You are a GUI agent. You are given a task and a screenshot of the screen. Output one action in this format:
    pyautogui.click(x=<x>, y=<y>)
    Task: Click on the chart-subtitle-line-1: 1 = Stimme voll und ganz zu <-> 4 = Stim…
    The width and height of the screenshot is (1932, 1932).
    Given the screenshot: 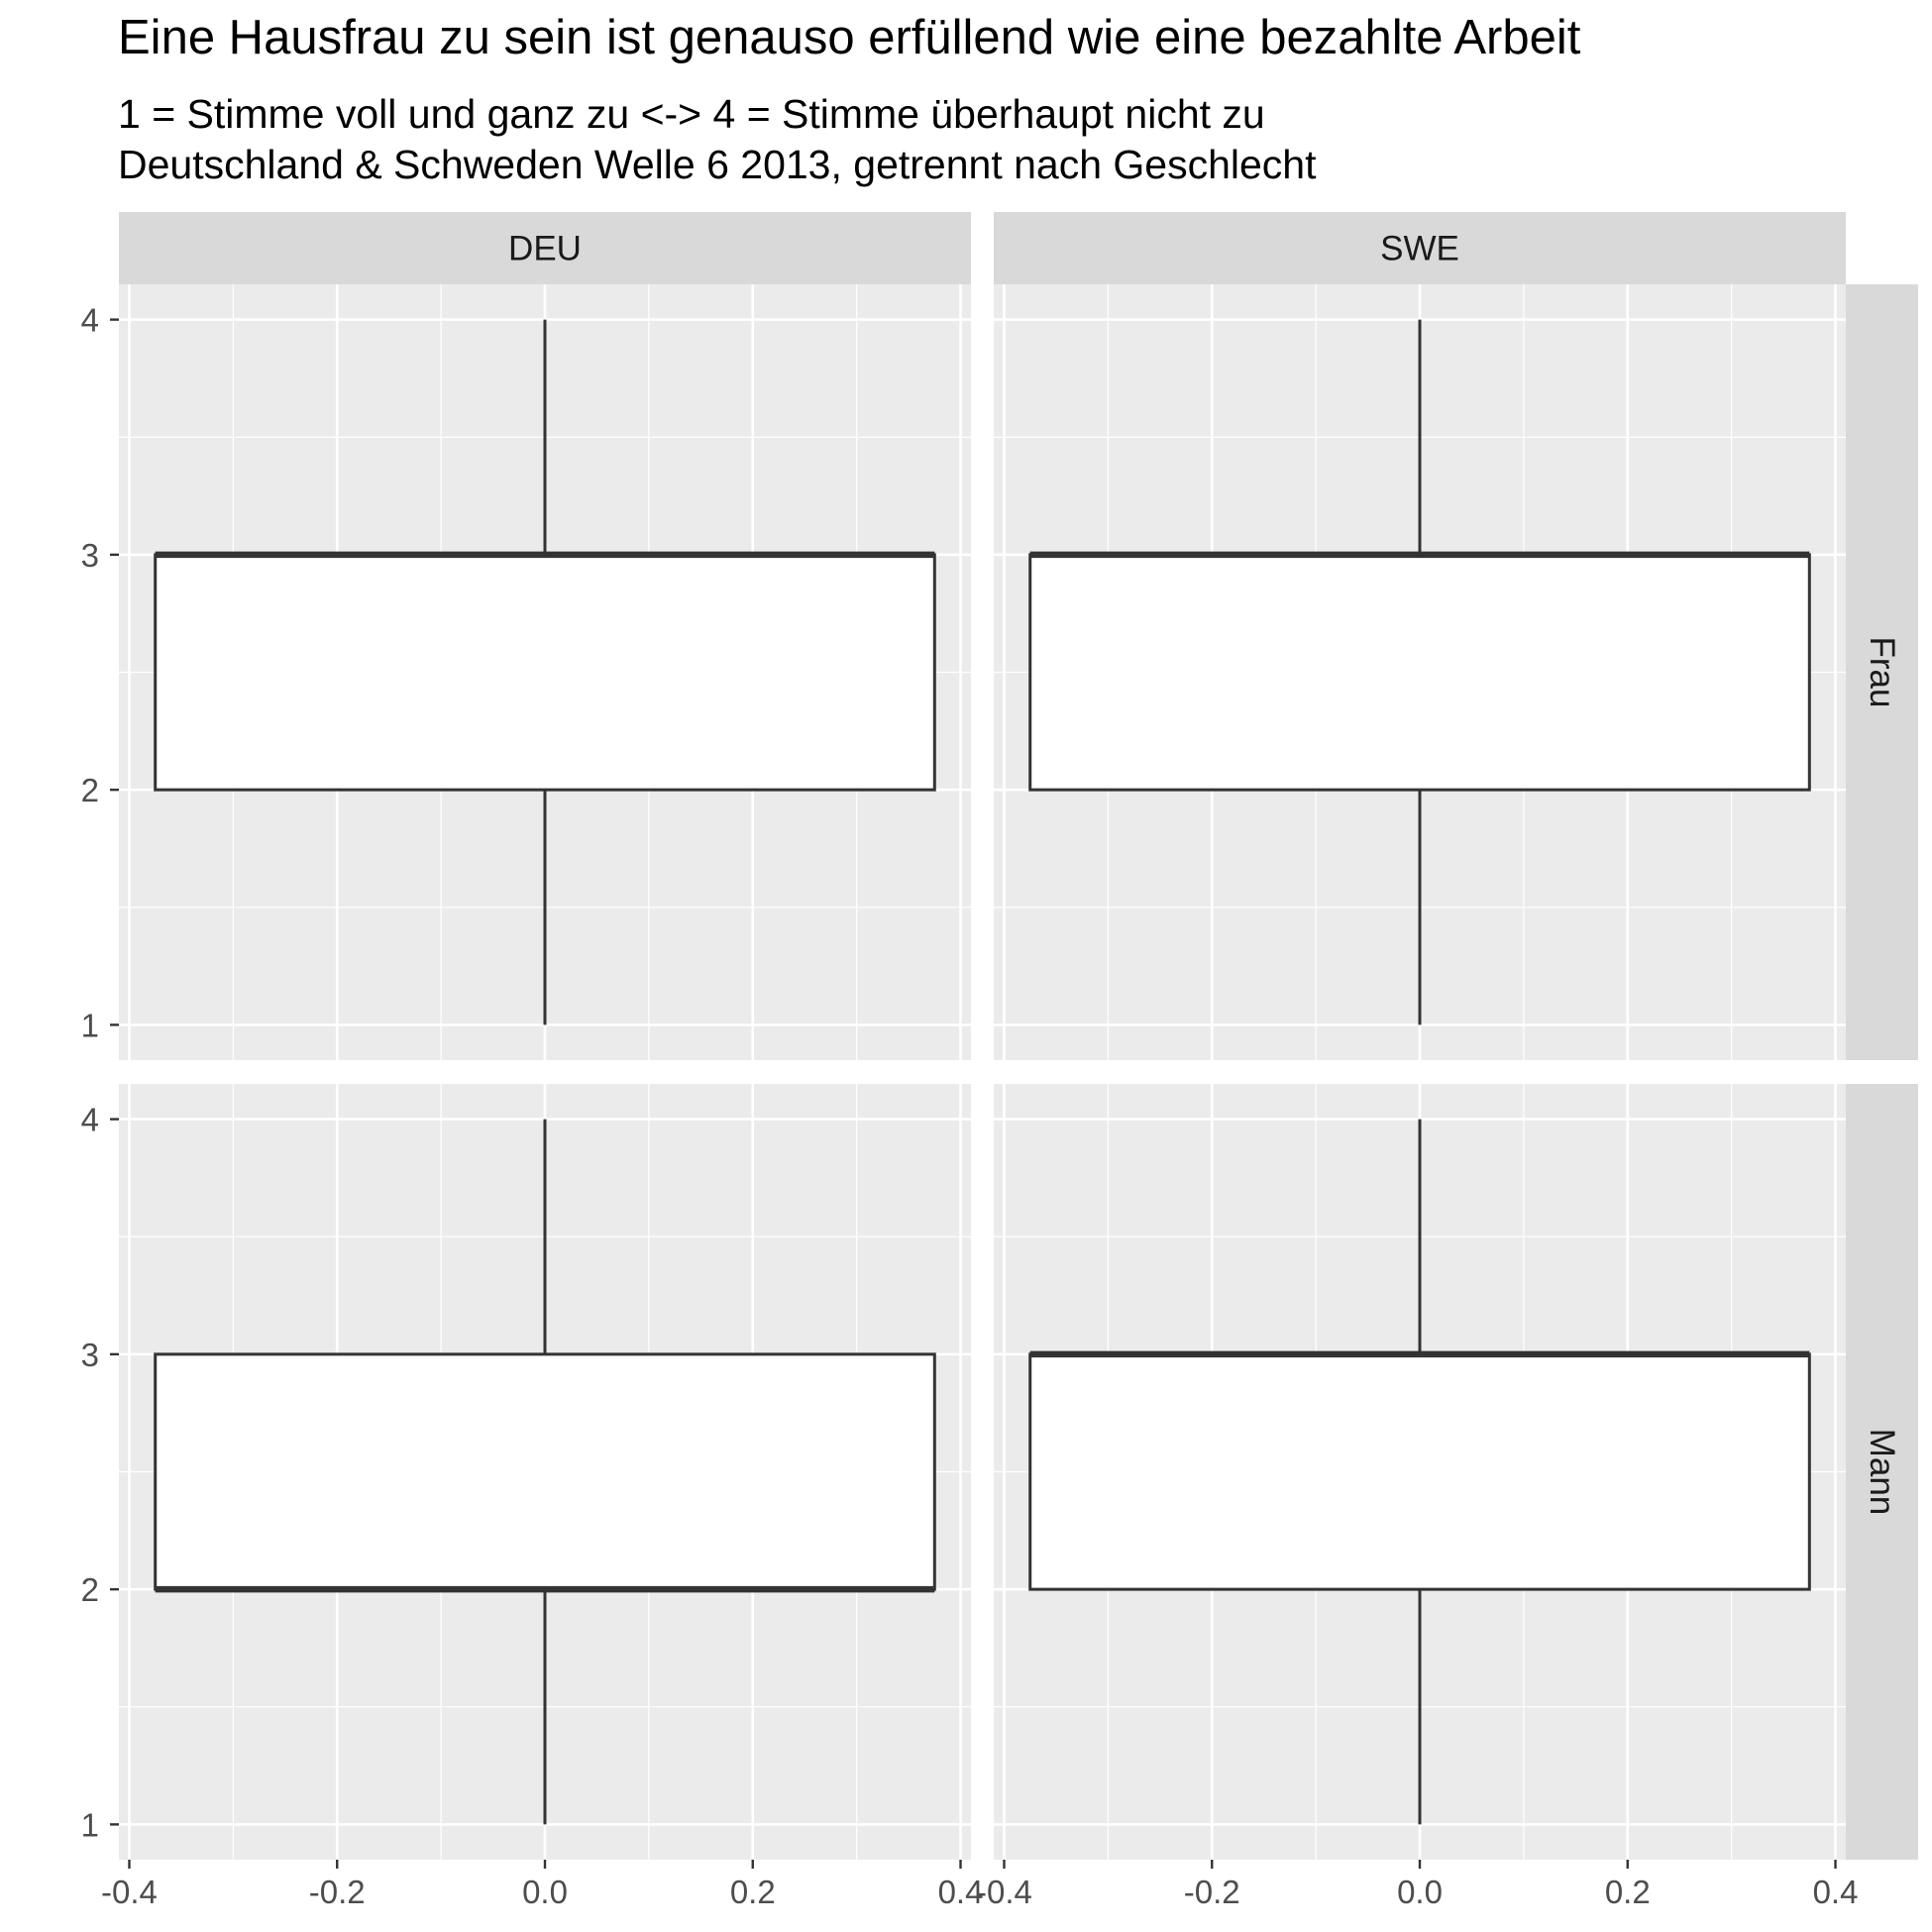 What is the action you would take?
    pyautogui.click(x=692, y=114)
    